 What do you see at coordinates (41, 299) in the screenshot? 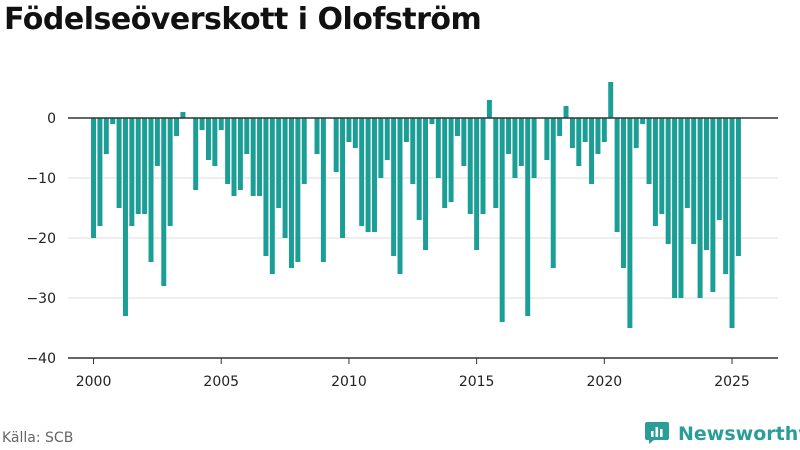
I see `y-tick-label: −30` at bounding box center [41, 299].